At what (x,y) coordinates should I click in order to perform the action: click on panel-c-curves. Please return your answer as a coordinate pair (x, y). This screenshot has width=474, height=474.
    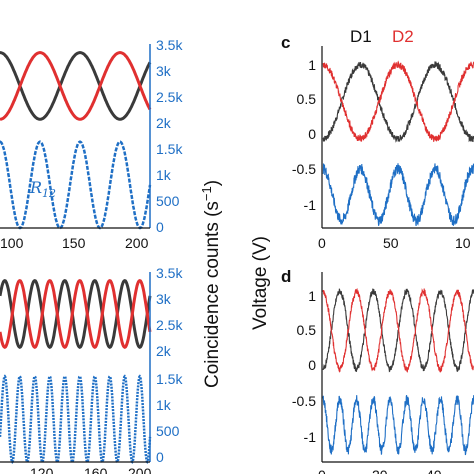
    Looking at the image, I should click on (398, 143).